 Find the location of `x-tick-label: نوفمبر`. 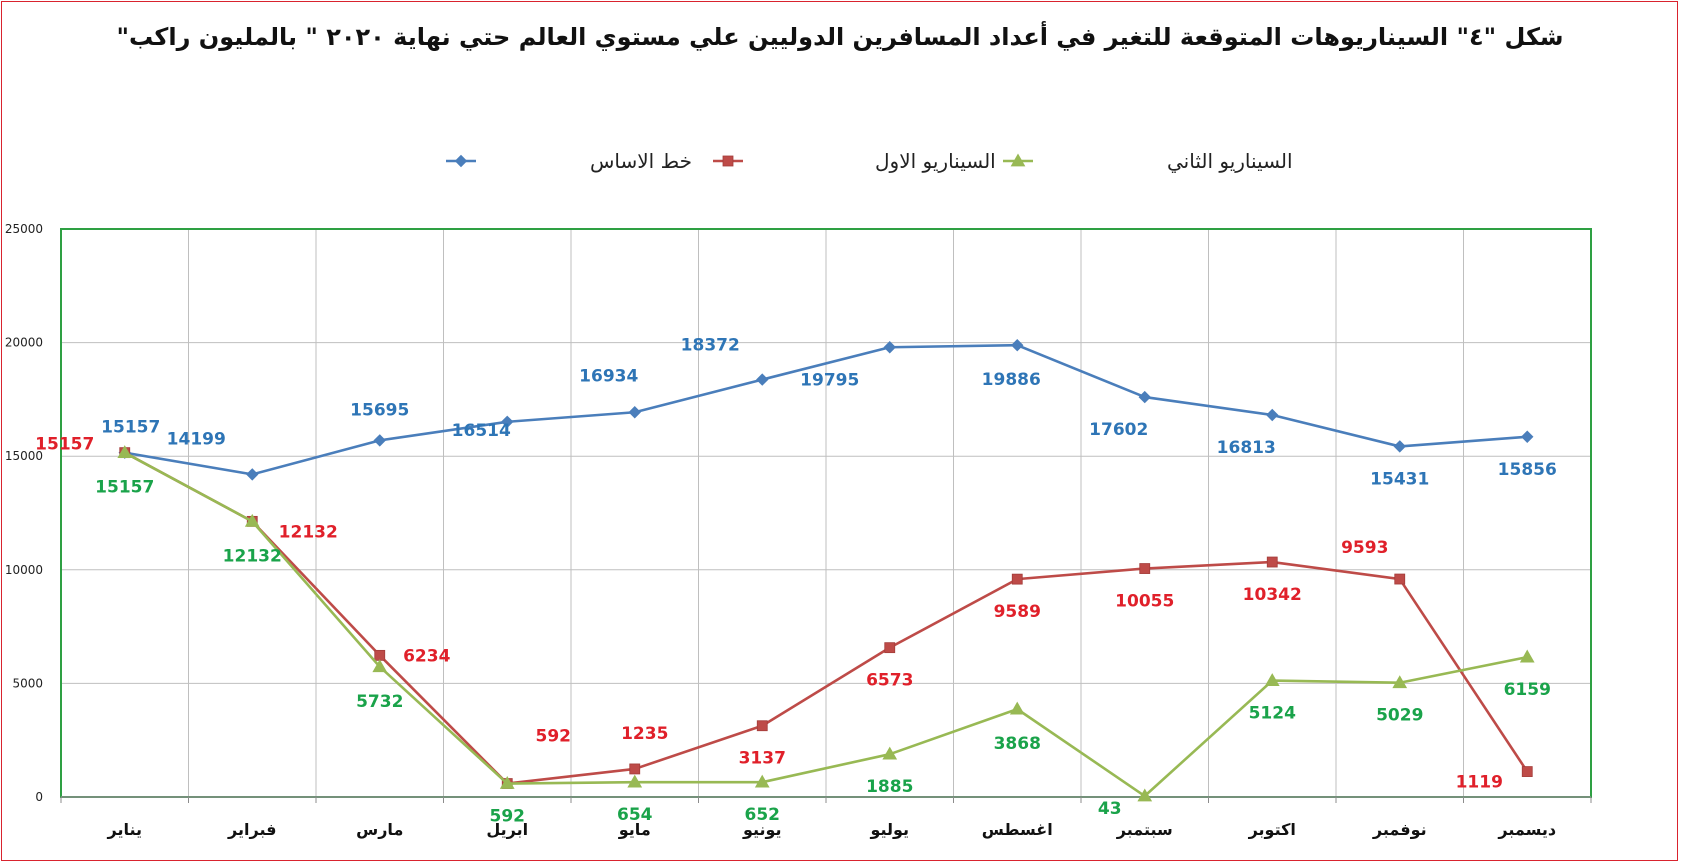

x-tick-label: نوفمبر is located at coordinates (1399, 829).